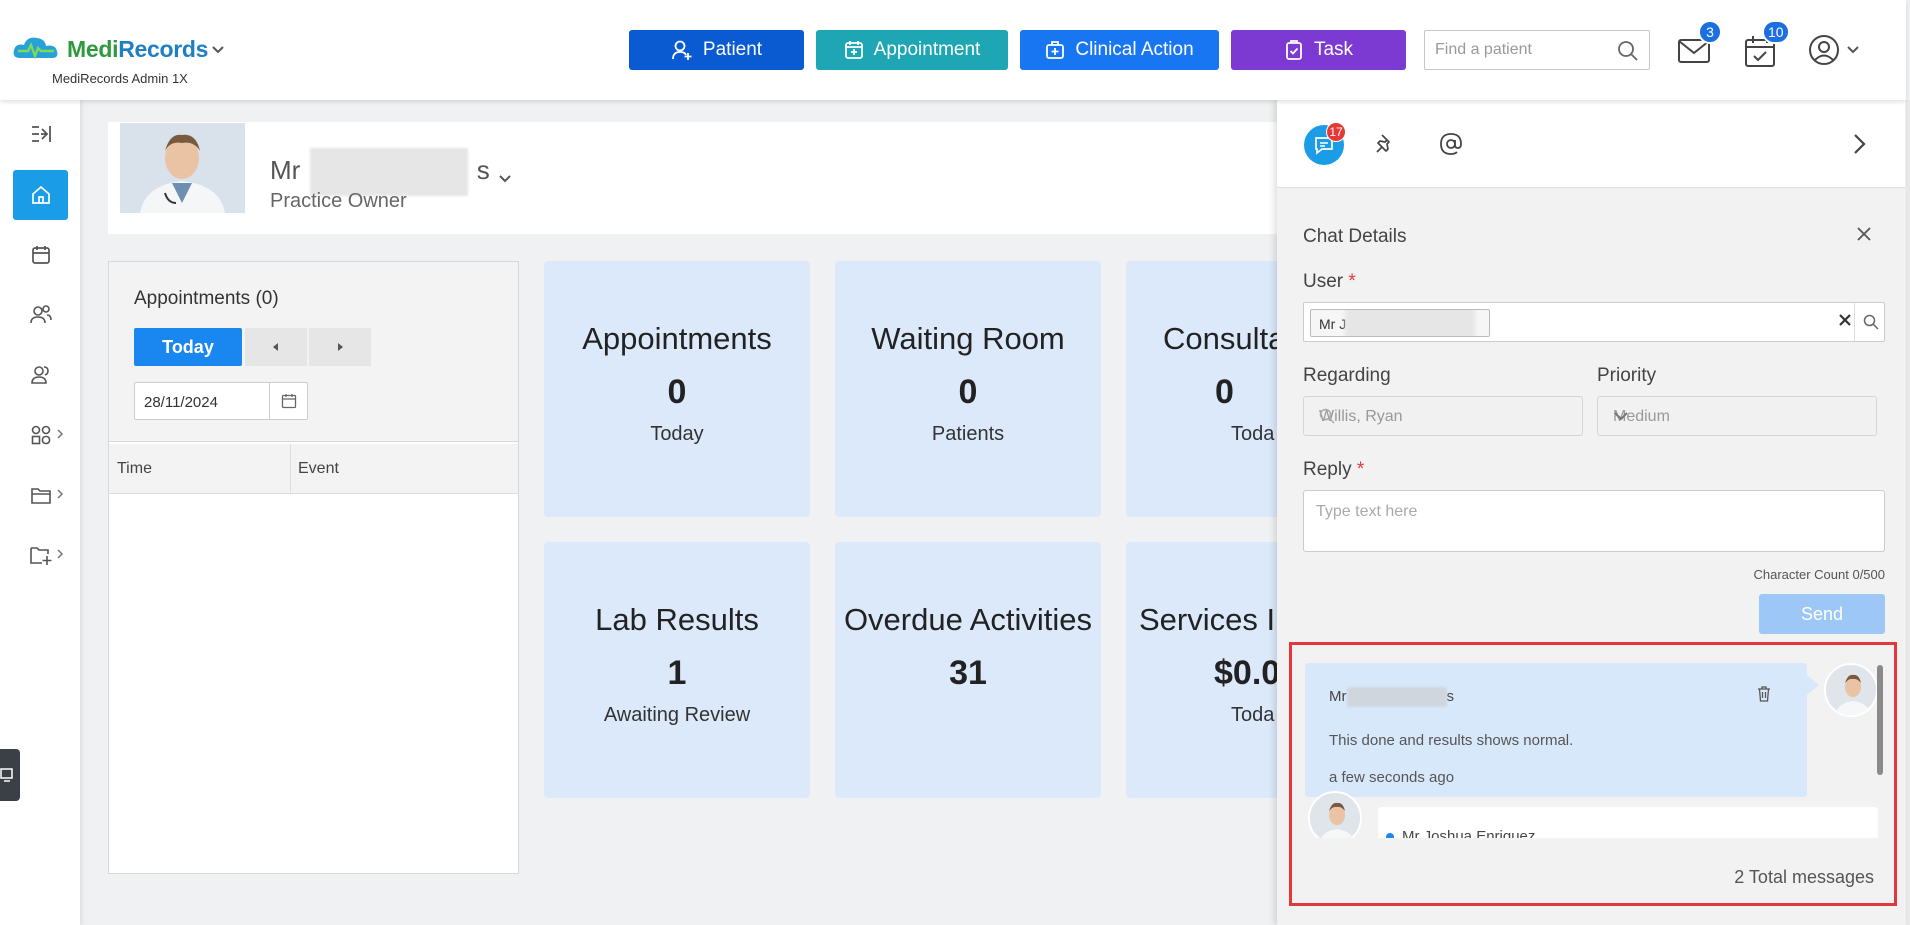 Image resolution: width=1910 pixels, height=925 pixels. What do you see at coordinates (1908, 512) in the screenshot?
I see `page-scrollbar` at bounding box center [1908, 512].